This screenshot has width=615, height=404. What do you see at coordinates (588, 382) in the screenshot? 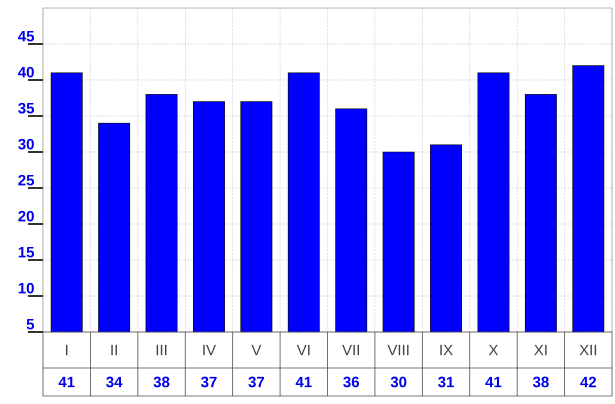
I see `data-label: 42` at bounding box center [588, 382].